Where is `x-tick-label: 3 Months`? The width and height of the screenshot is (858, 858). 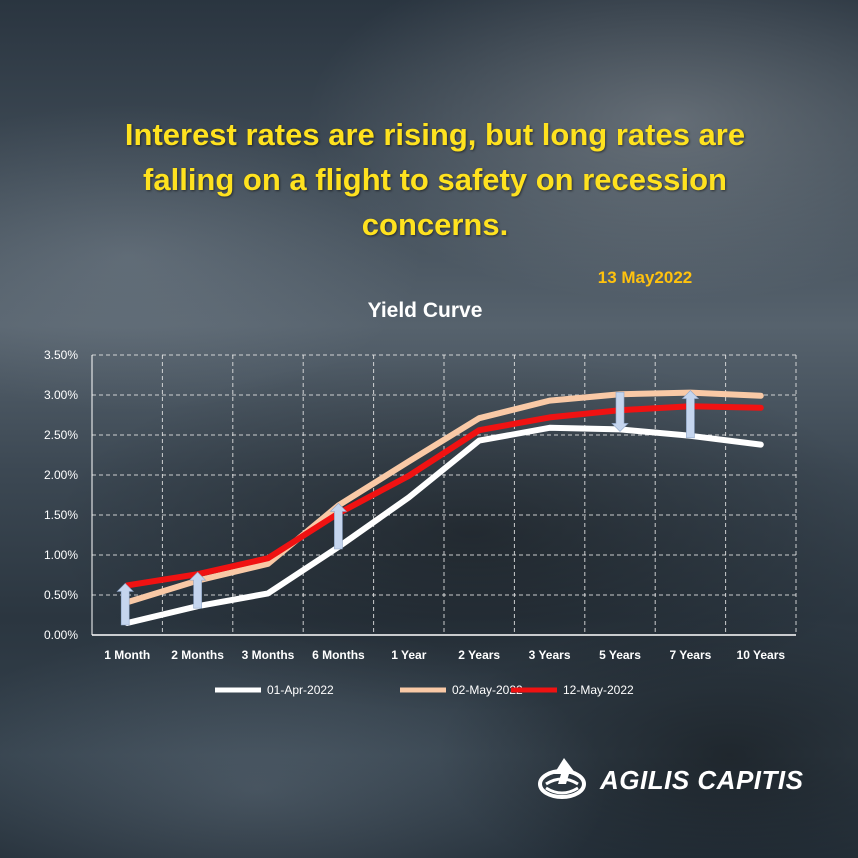 x-tick-label: 3 Months is located at coordinates (268, 655).